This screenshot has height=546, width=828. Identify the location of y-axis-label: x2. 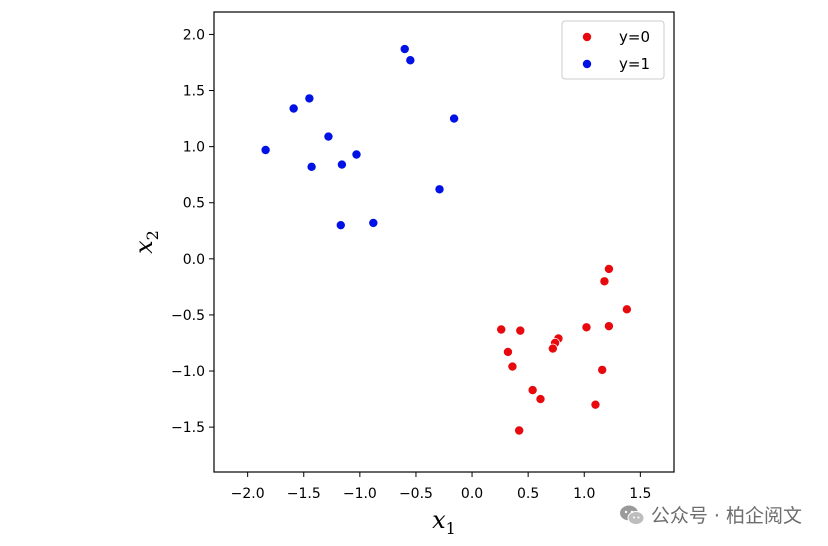
(146, 242).